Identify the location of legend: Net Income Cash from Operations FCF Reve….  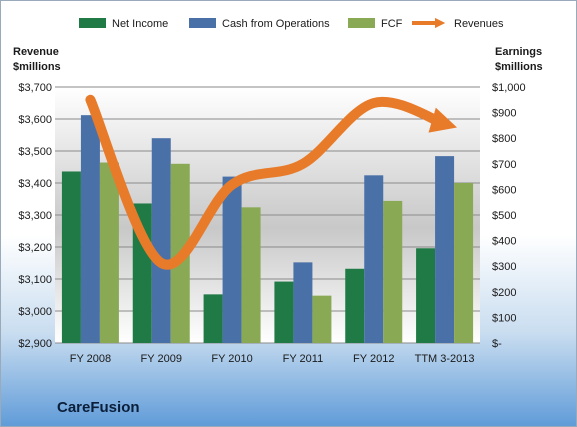
(291, 23).